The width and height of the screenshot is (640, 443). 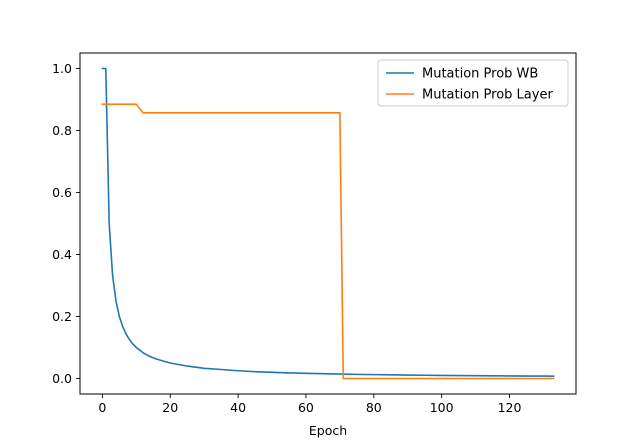 I want to click on legend-box, so click(x=473, y=83).